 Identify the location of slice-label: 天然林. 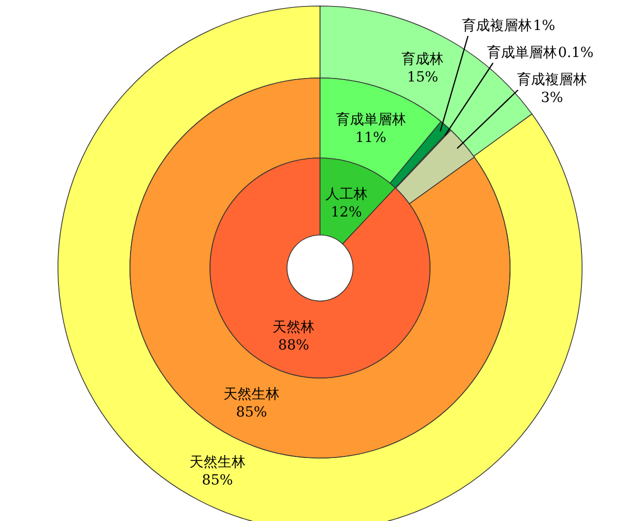
(293, 327).